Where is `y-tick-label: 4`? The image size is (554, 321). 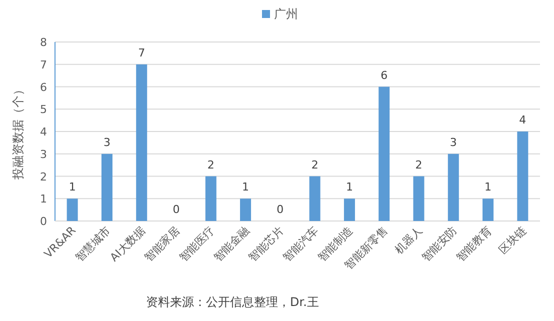 y-tick-label: 4 is located at coordinates (43, 132).